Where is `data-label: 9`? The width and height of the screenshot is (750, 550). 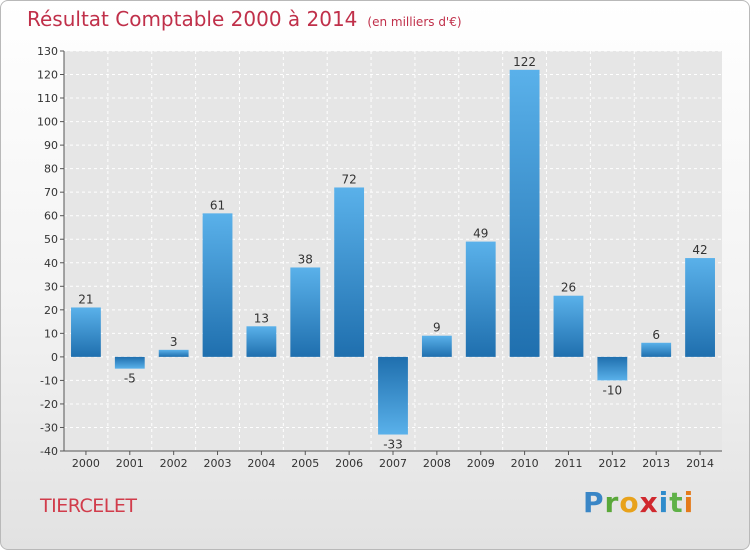 data-label: 9 is located at coordinates (437, 328).